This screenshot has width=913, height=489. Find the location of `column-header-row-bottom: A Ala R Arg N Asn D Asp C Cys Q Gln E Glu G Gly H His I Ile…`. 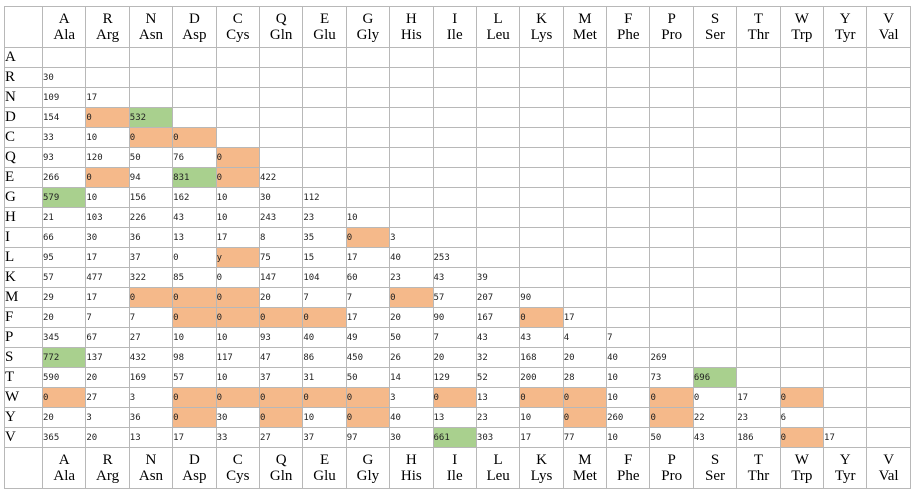

column-header-row-bottom: A Ala R Arg N Asn D Asp C Cys Q Gln E Glu G Gly H His I Ile… is located at coordinates (457, 468).